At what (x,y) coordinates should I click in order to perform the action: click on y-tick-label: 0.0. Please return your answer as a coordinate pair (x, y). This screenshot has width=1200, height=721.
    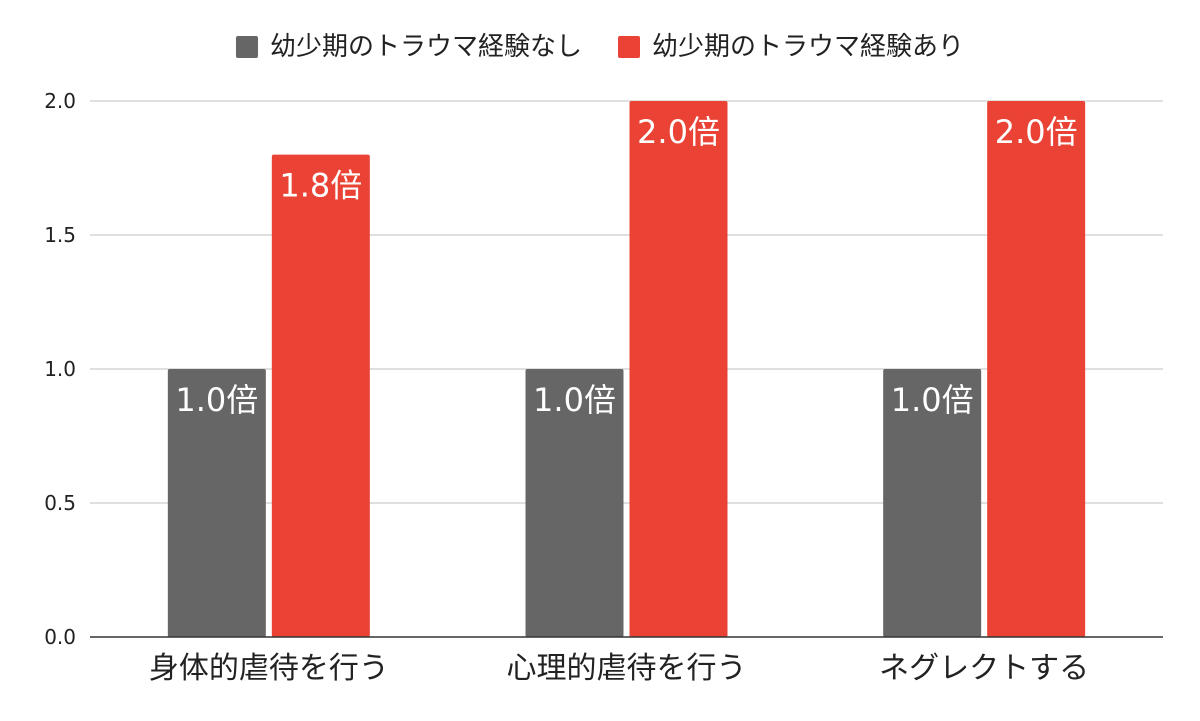
    Looking at the image, I should click on (60, 637).